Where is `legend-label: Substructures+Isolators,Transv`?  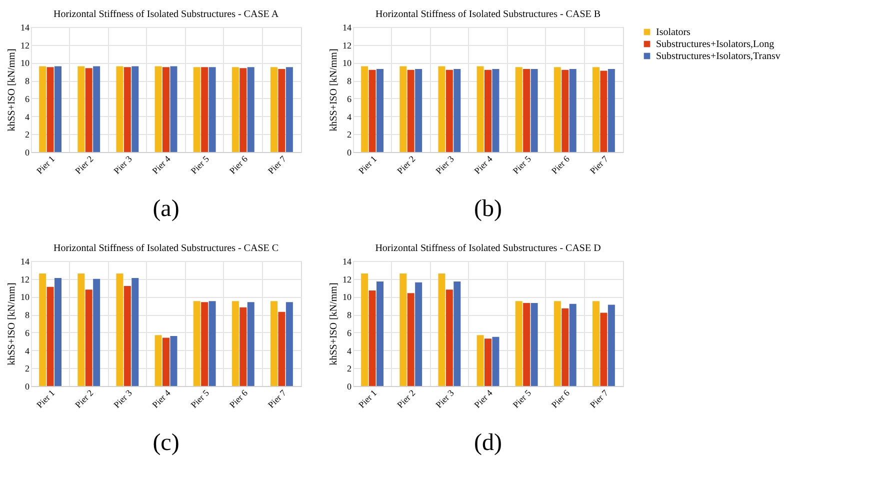 legend-label: Substructures+Isolators,Transv is located at coordinates (718, 56).